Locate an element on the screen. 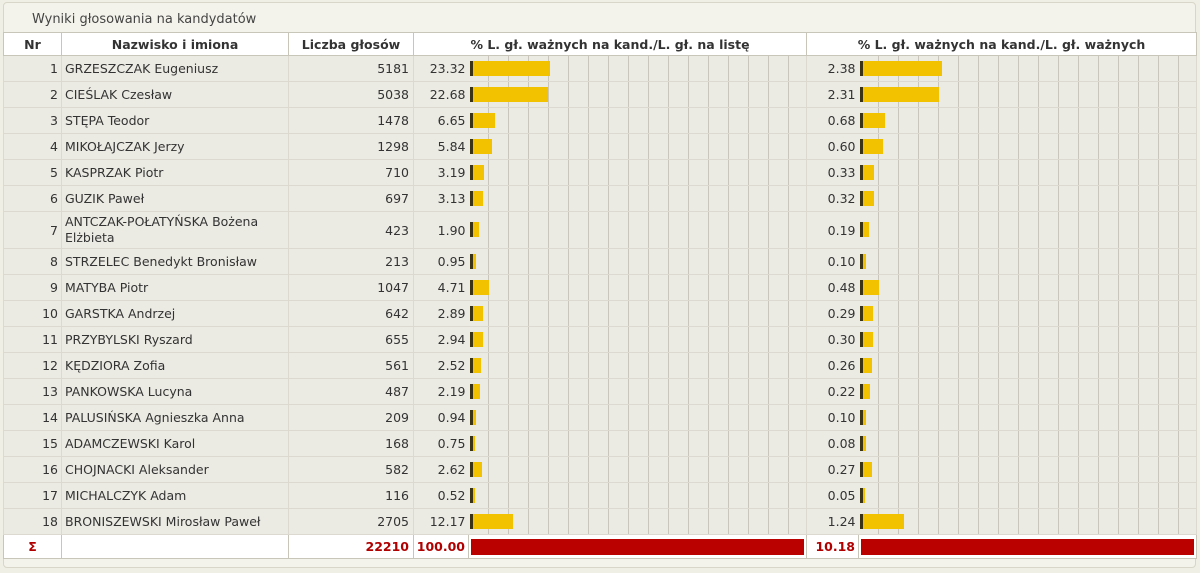  candidate-pct-list: 3.19 is located at coordinates (441, 172).